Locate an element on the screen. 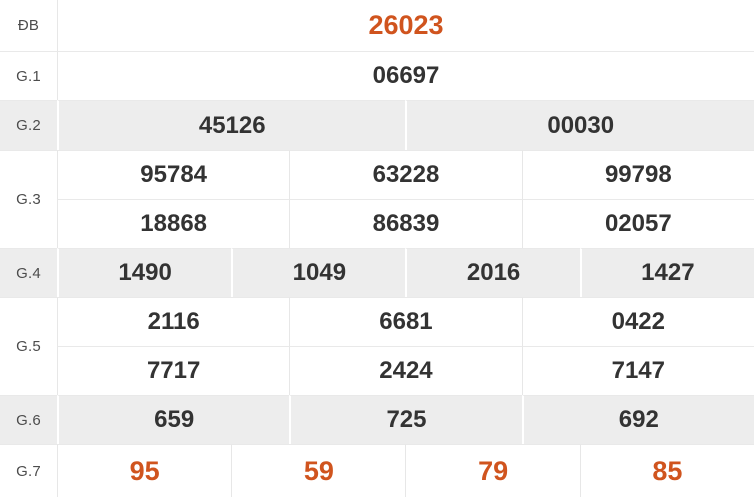  prize-label-g7: G.7 is located at coordinates (28, 470).